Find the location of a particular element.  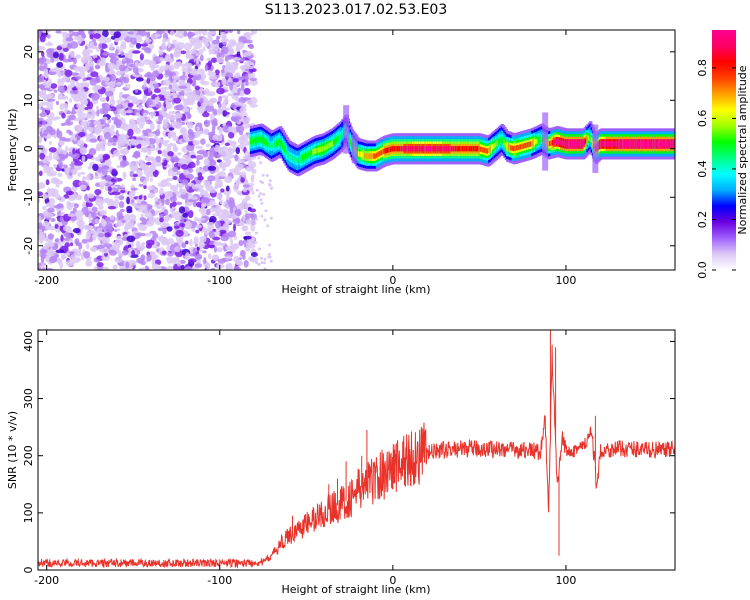

colorbar-ticks: 0.00.20.40.60.8 is located at coordinates (716, 169).